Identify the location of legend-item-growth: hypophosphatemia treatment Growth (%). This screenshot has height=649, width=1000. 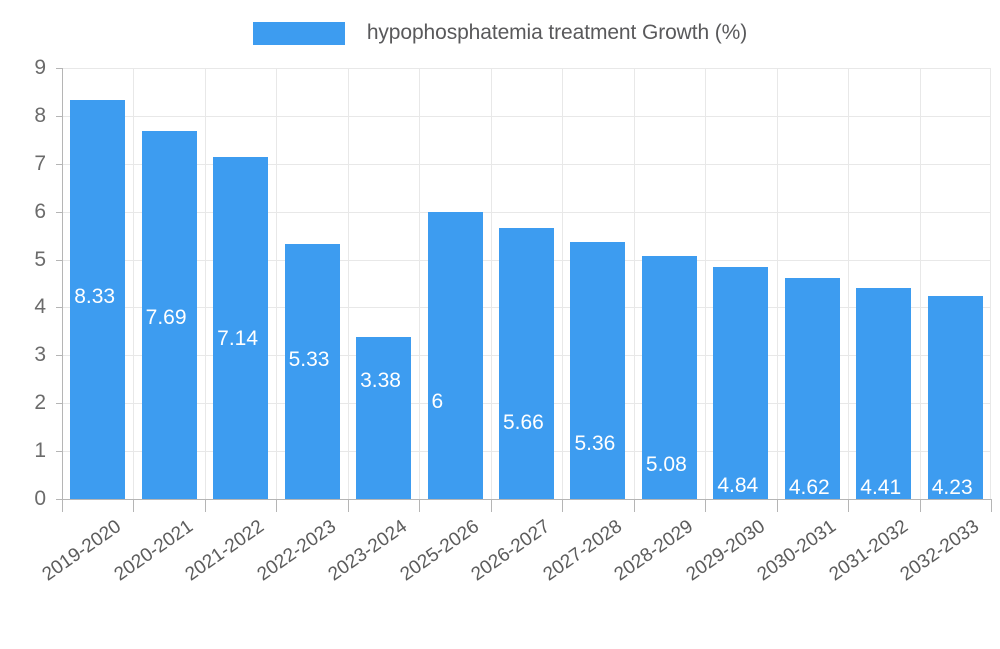
(500, 33).